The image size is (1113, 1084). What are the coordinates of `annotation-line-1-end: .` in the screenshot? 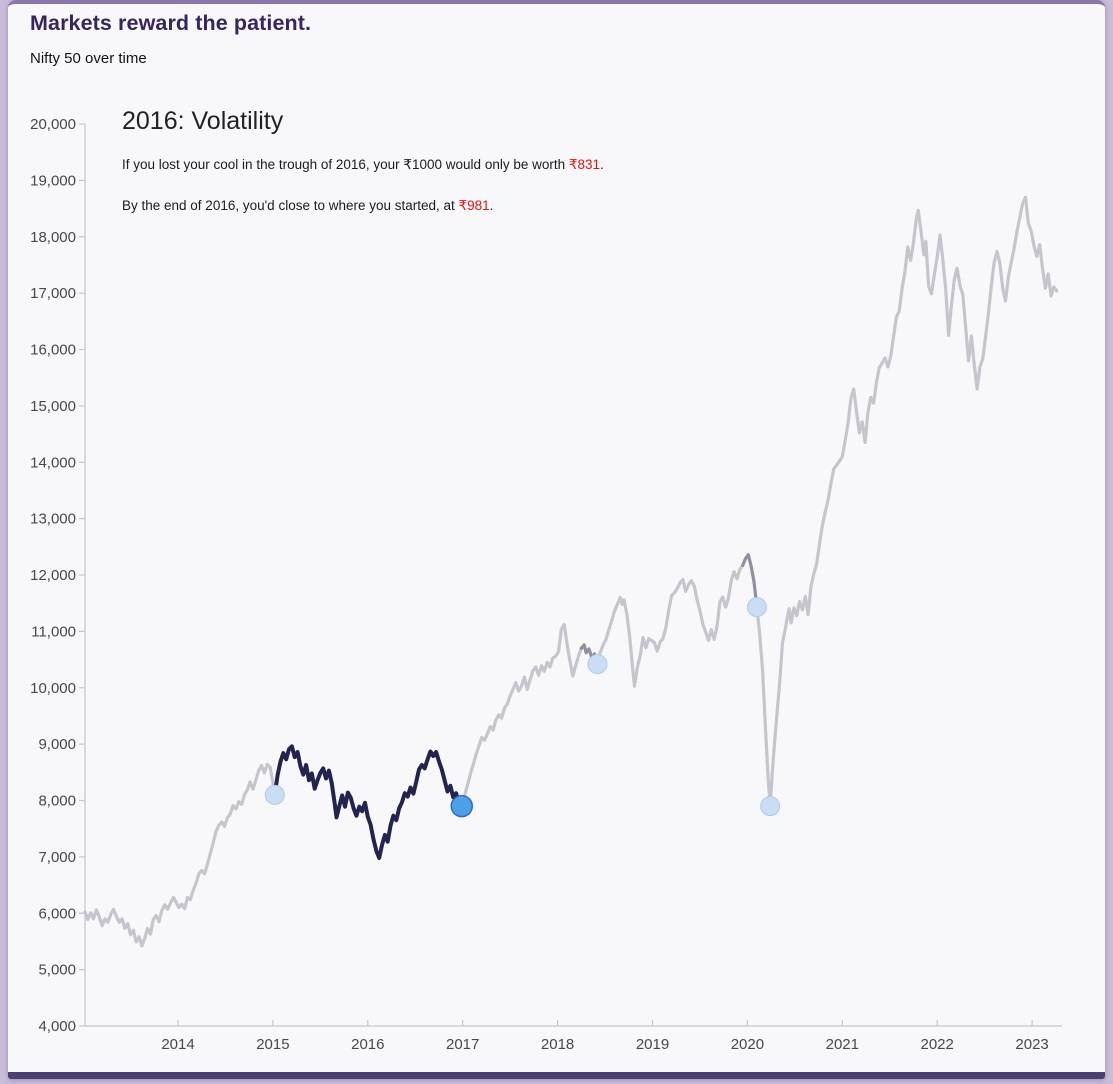 It's located at (601, 164).